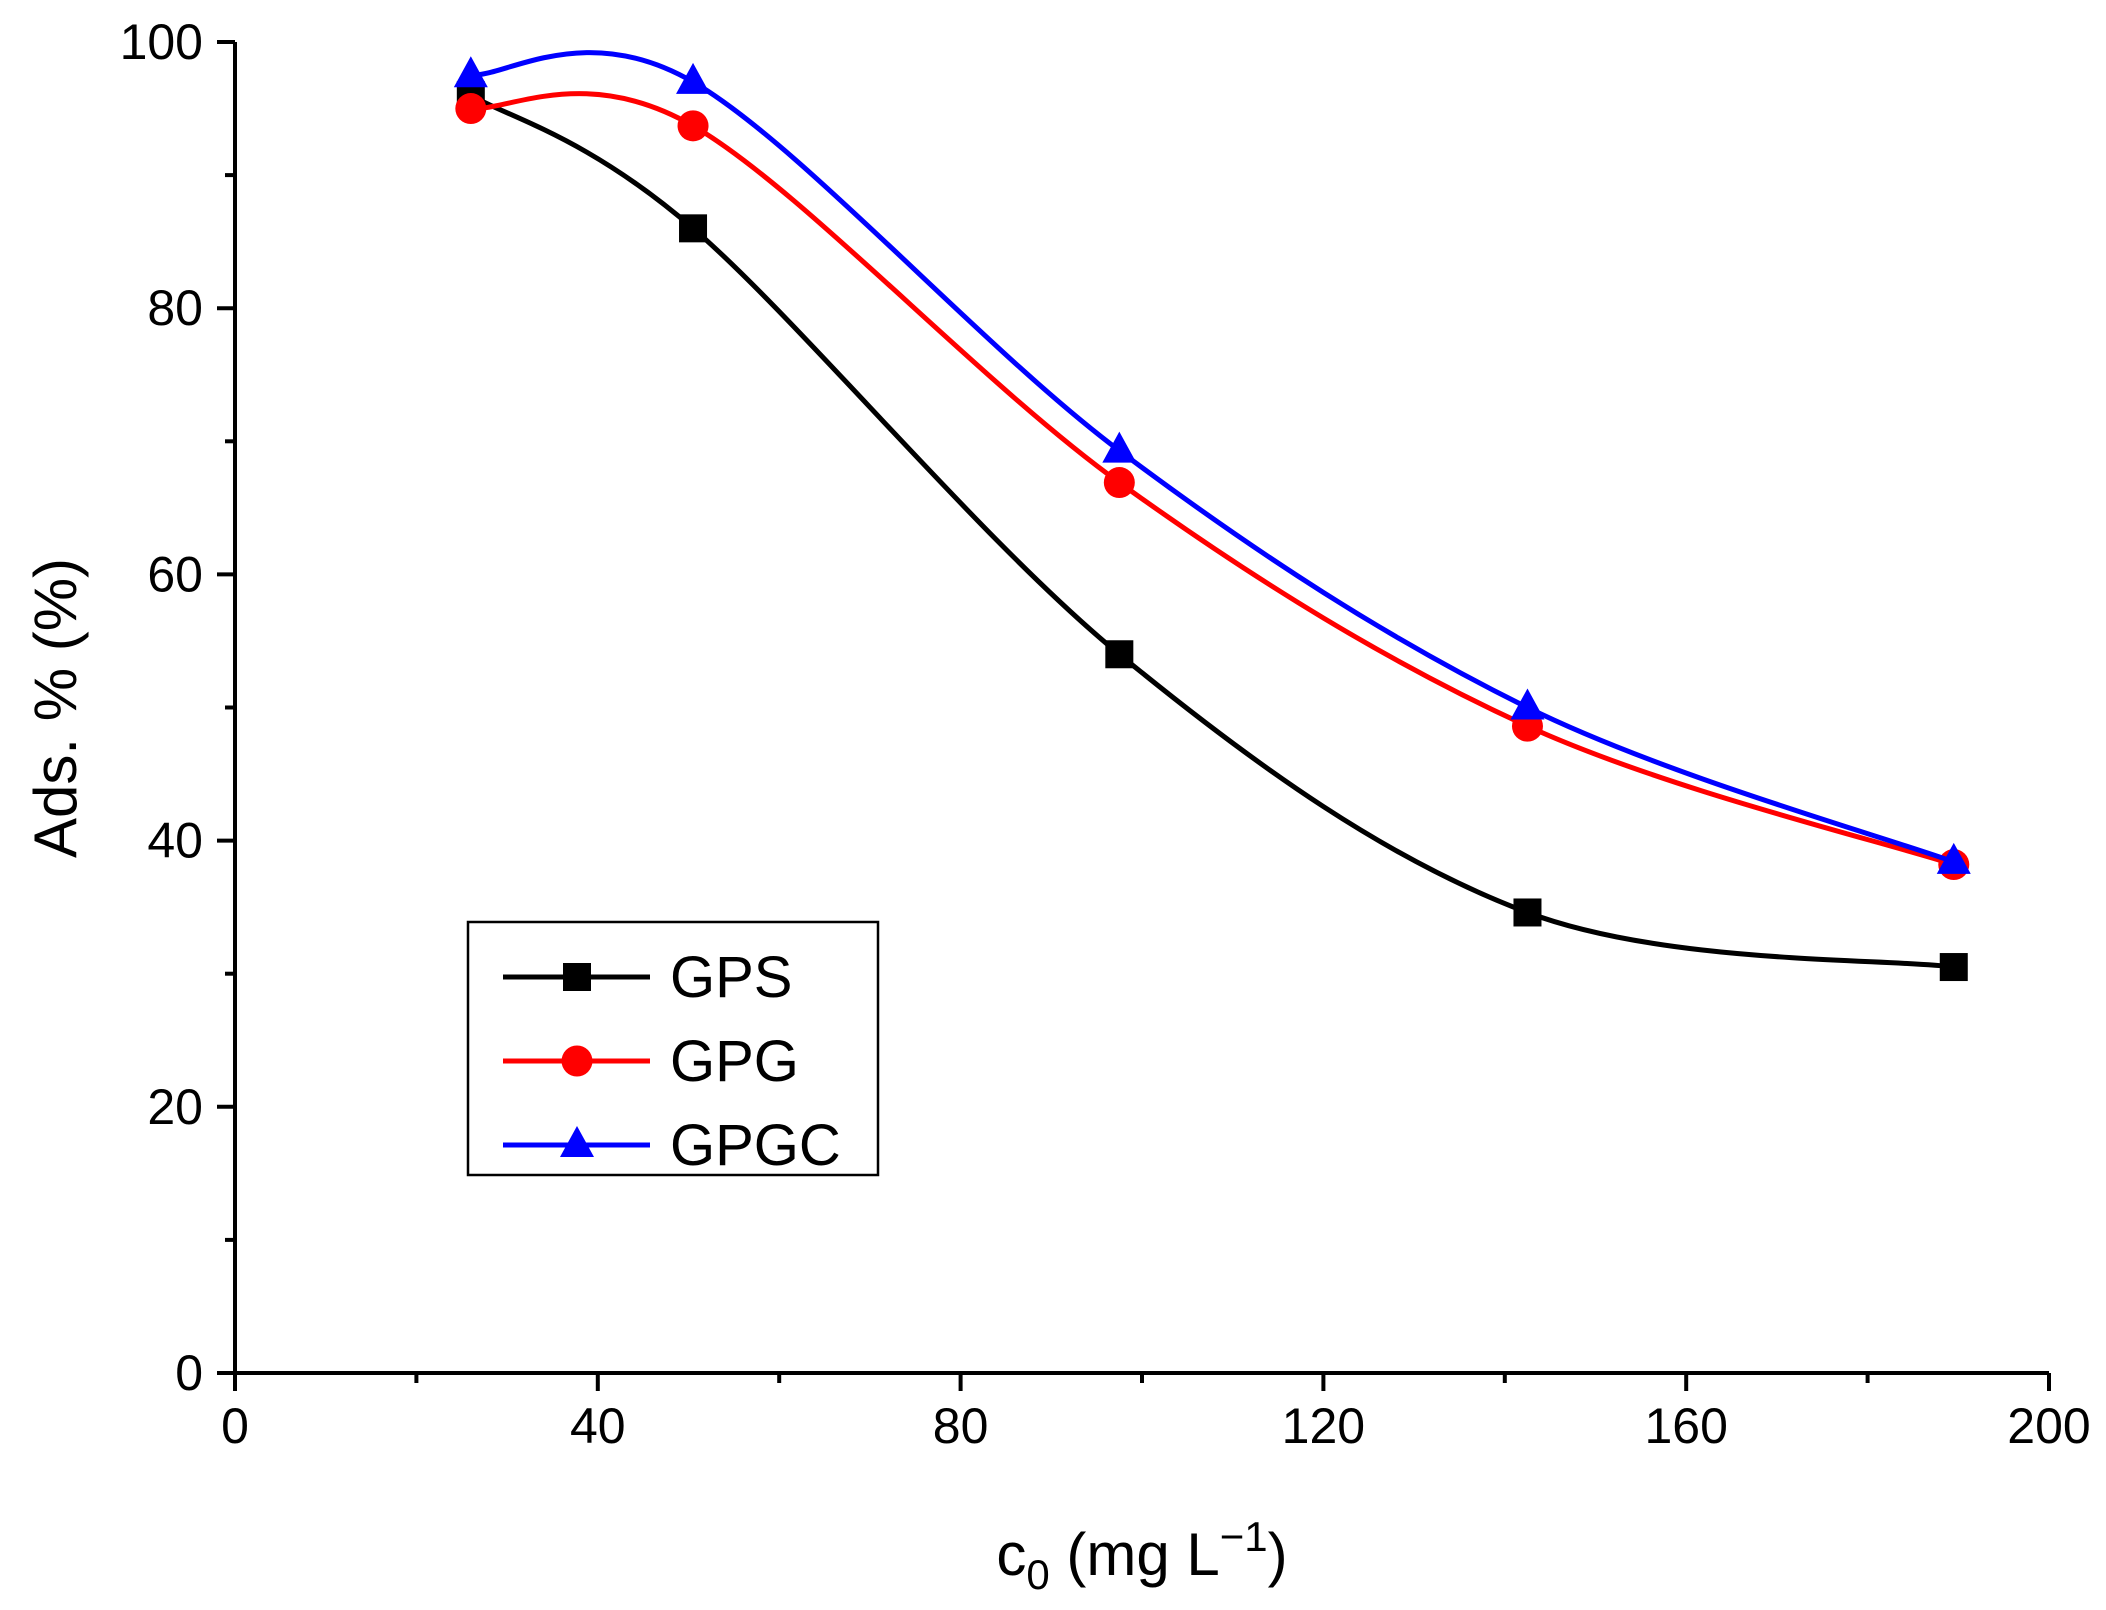 The width and height of the screenshot is (2106, 1610). I want to click on legend-item-gpg: GPG, so click(651, 1061).